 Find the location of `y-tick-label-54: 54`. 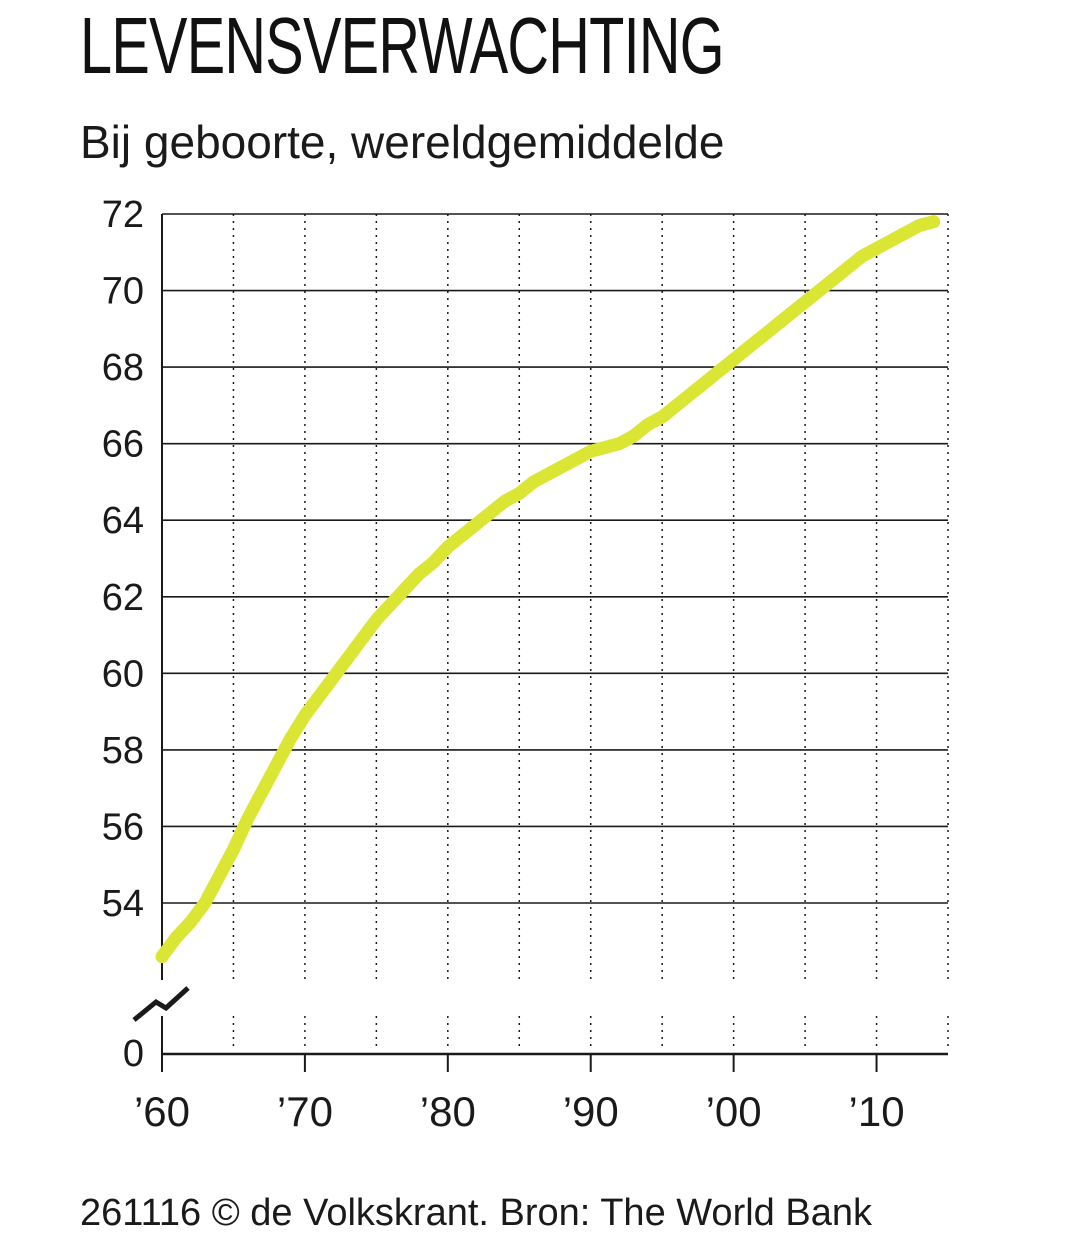

y-tick-label-54: 54 is located at coordinates (123, 904).